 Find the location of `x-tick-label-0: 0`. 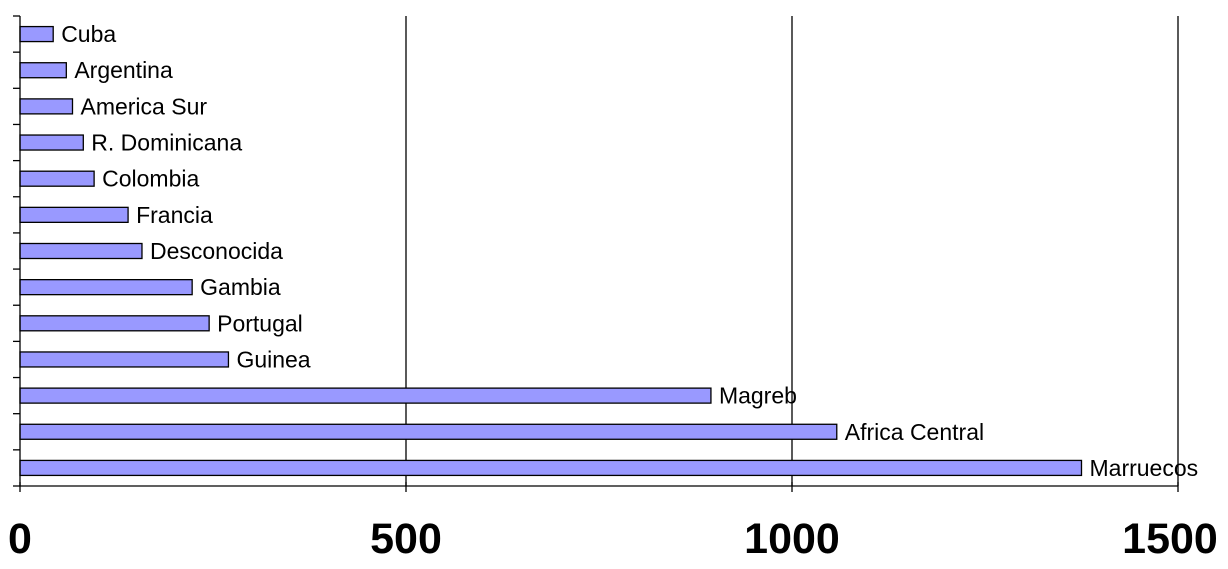

x-tick-label-0: 0 is located at coordinates (20, 539).